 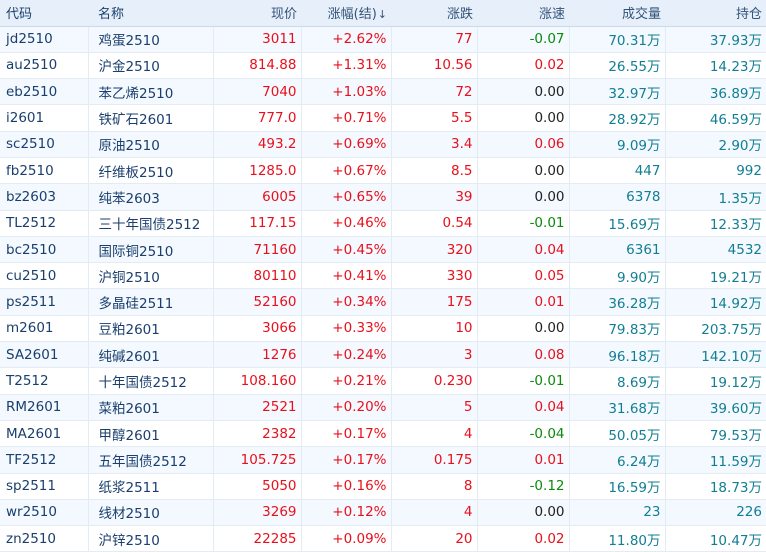 What do you see at coordinates (434, 486) in the screenshot?
I see `change-cell: 8` at bounding box center [434, 486].